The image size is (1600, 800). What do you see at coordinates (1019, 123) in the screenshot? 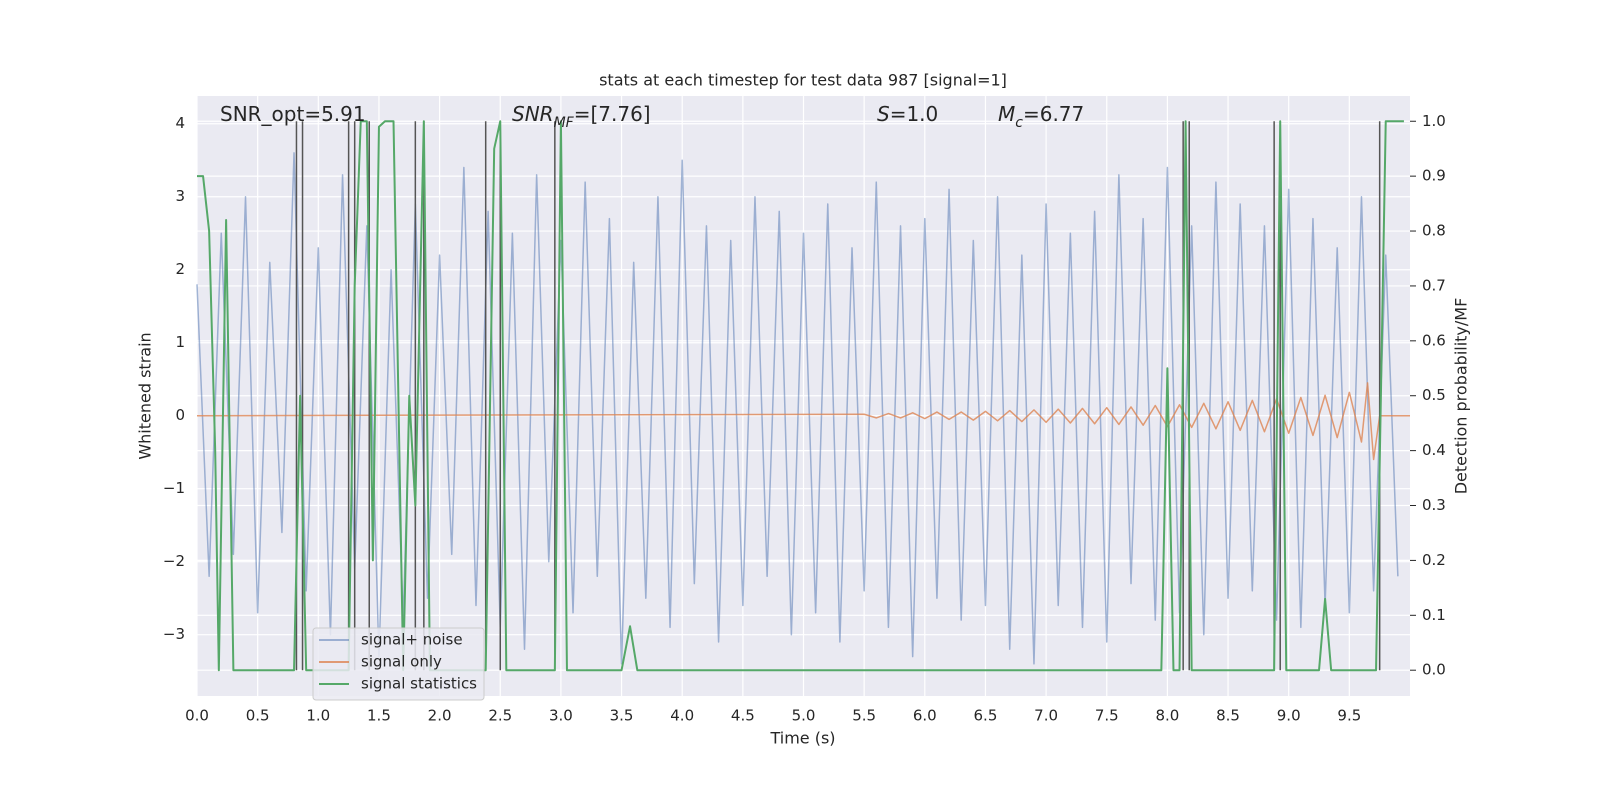
I see `annotation-subscript: c` at bounding box center [1019, 123].